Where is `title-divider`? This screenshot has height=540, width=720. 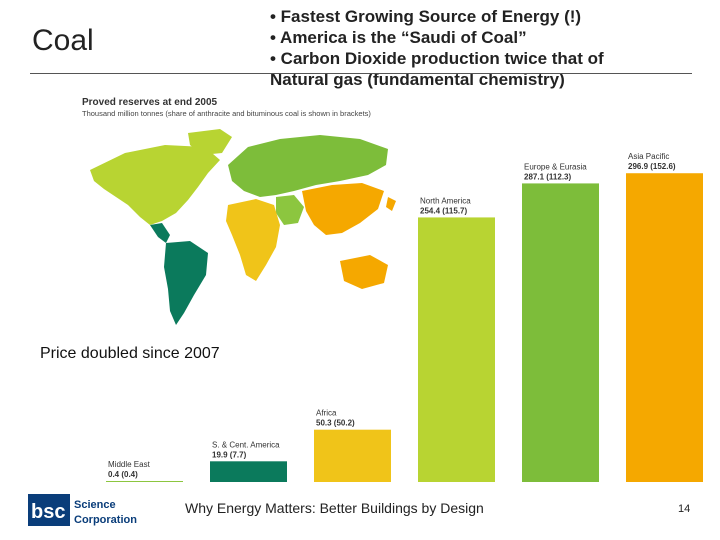
title-divider is located at coordinates (361, 73).